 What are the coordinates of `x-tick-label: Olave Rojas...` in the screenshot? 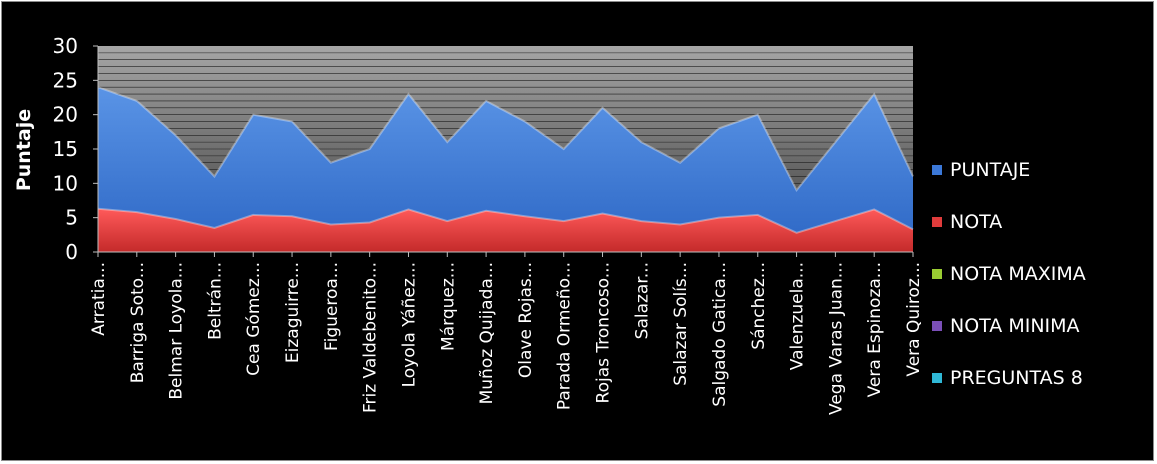 It's located at (526, 320).